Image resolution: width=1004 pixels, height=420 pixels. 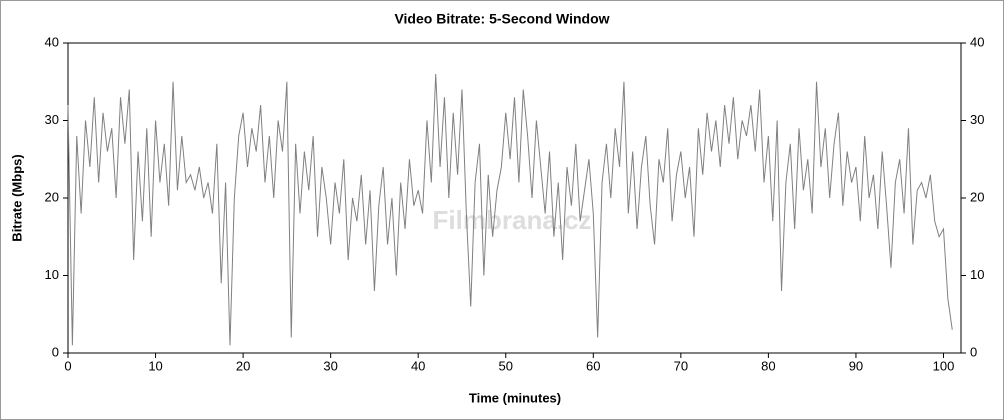 I want to click on watermark: Filmbrana.cz, so click(x=512, y=220).